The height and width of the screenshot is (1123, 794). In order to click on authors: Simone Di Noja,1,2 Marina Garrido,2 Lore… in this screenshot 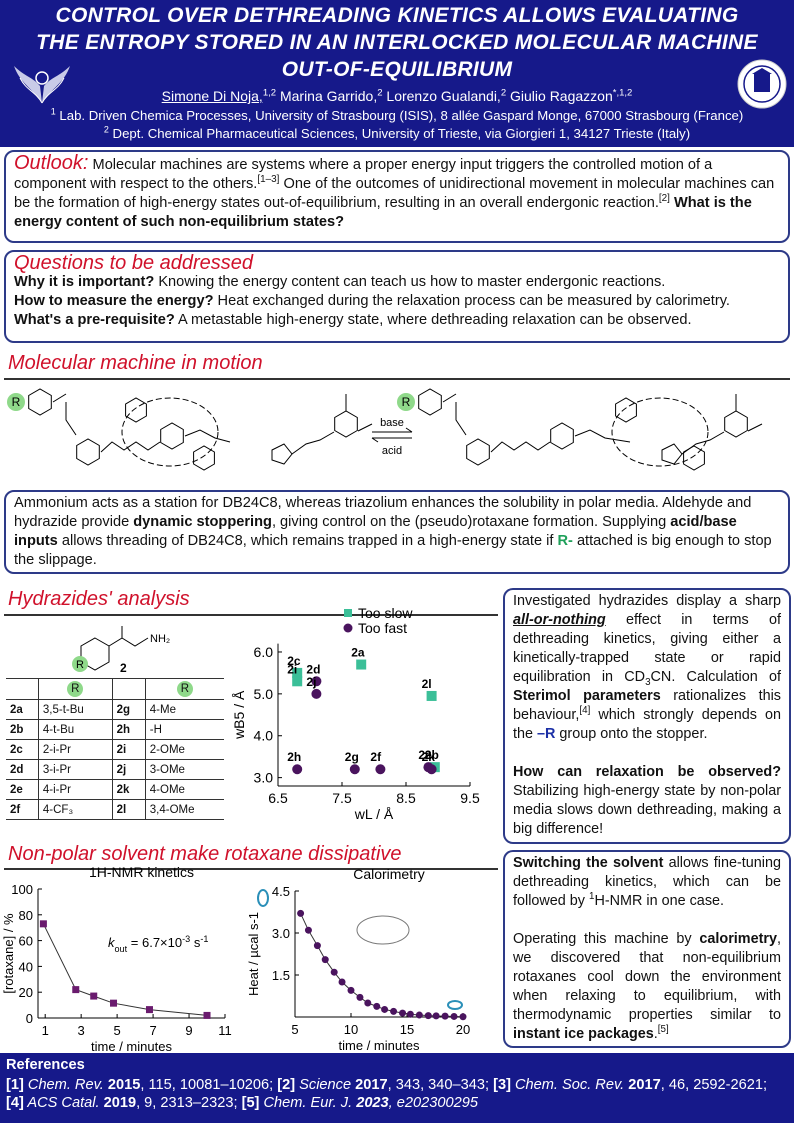, I will do `click(397, 96)`.